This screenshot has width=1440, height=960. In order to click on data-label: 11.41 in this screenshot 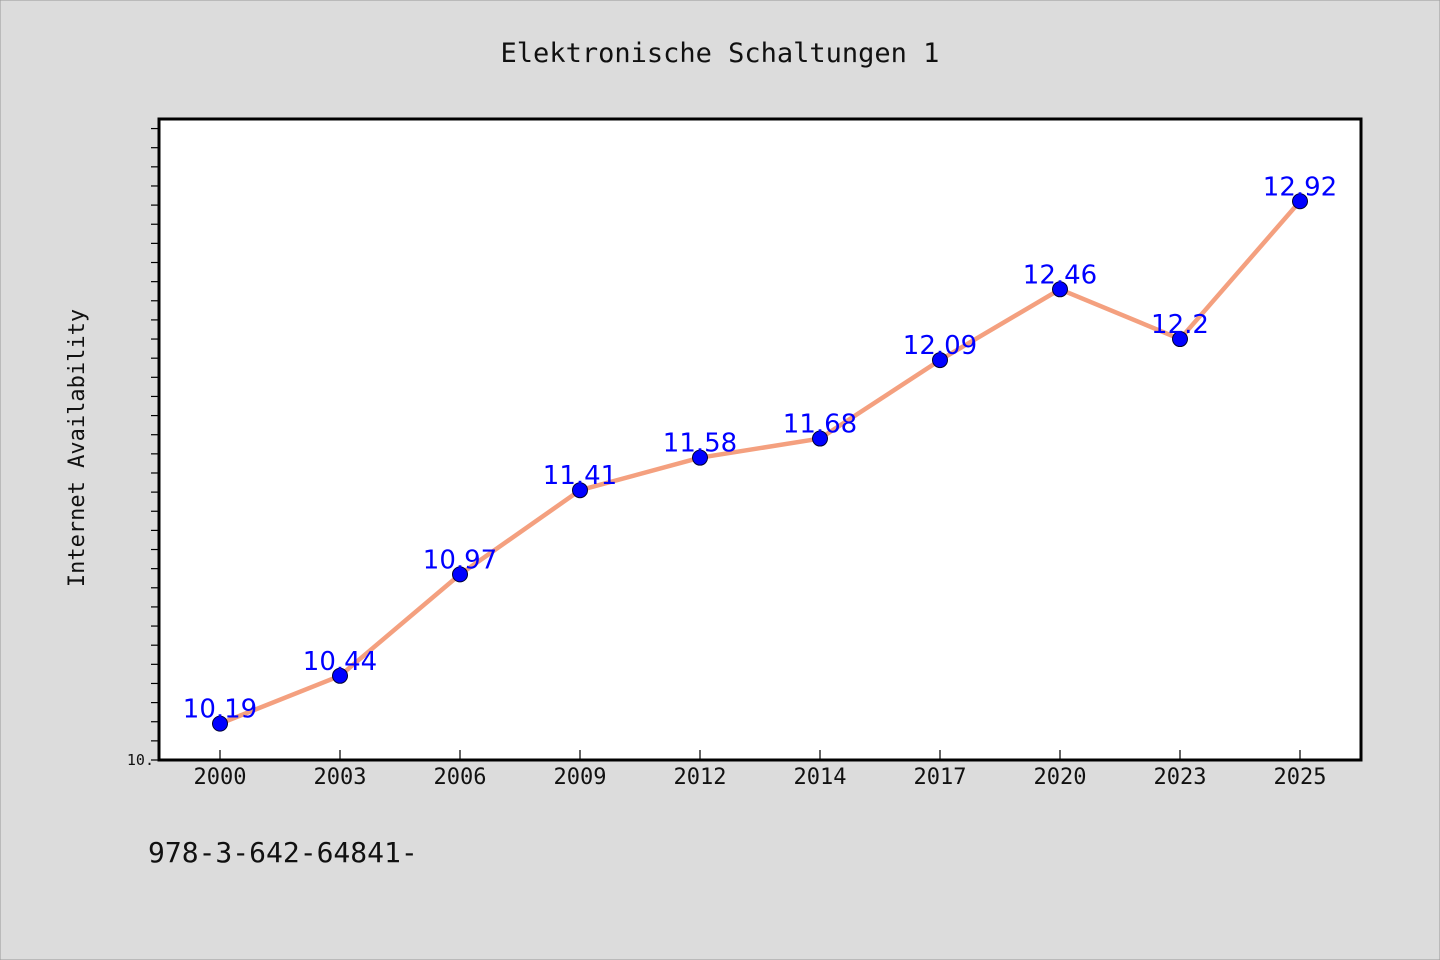, I will do `click(580, 476)`.